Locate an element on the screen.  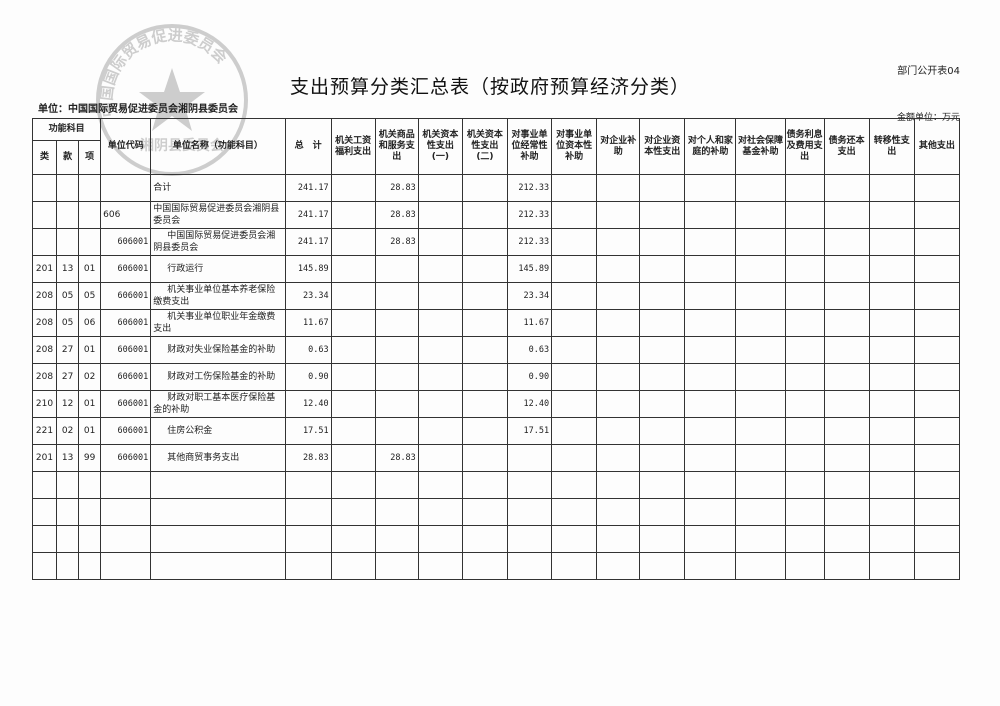
table-row: 208 05 06 606001 机关事业单位职业年金缴费支出 11.67 11.67 is located at coordinates (496, 323).